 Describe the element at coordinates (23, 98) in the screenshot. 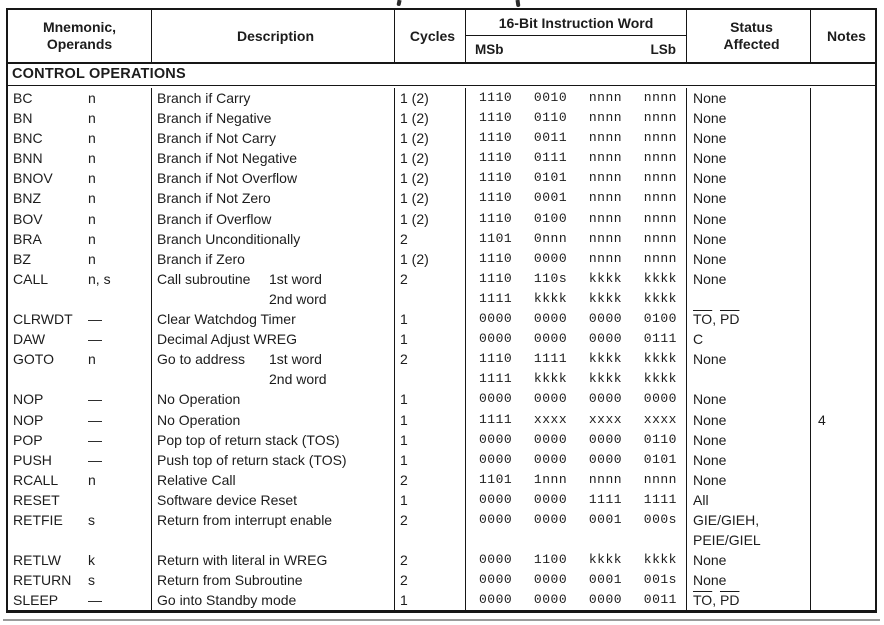

I see `mnemonic-label: BC` at that location.